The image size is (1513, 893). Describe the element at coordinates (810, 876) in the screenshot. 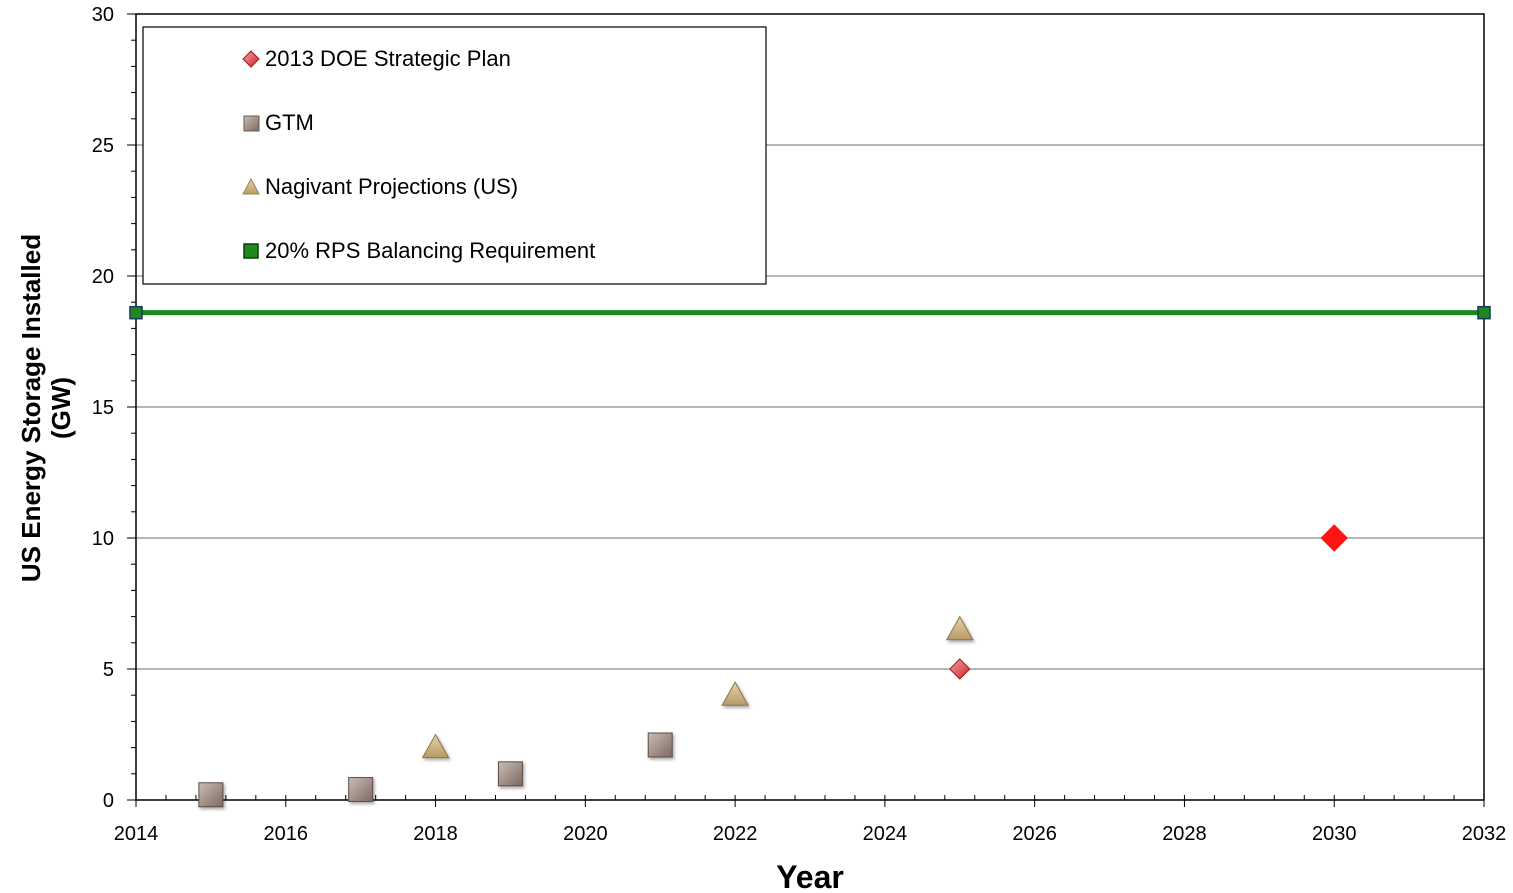

I see `x-axis-title: Year` at that location.